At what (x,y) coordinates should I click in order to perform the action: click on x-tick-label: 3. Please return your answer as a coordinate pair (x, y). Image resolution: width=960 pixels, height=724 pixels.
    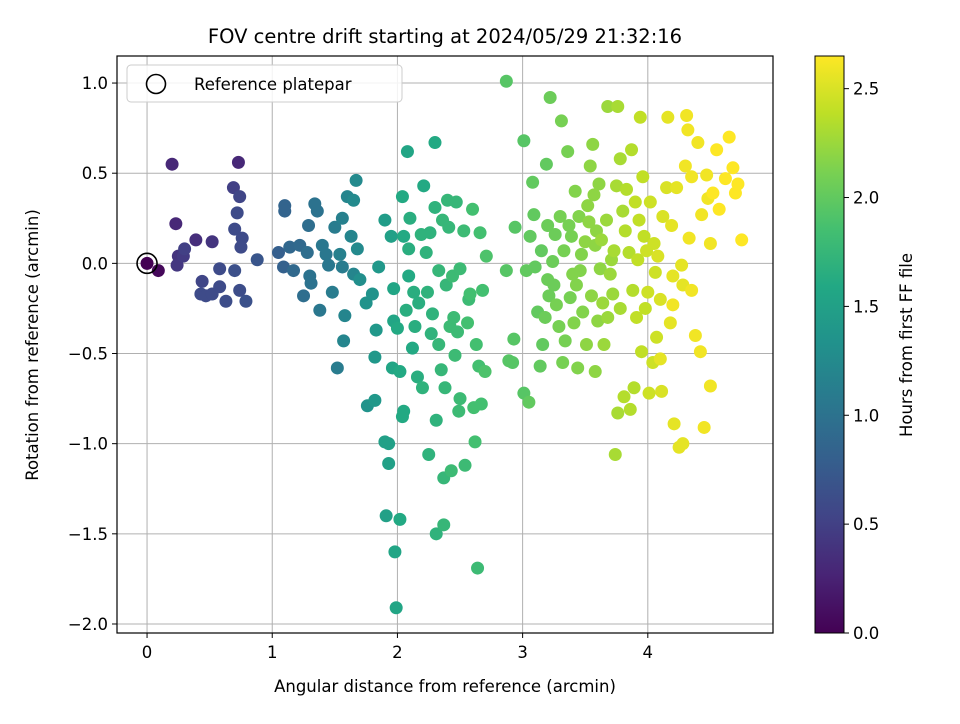
    Looking at the image, I should click on (522, 652).